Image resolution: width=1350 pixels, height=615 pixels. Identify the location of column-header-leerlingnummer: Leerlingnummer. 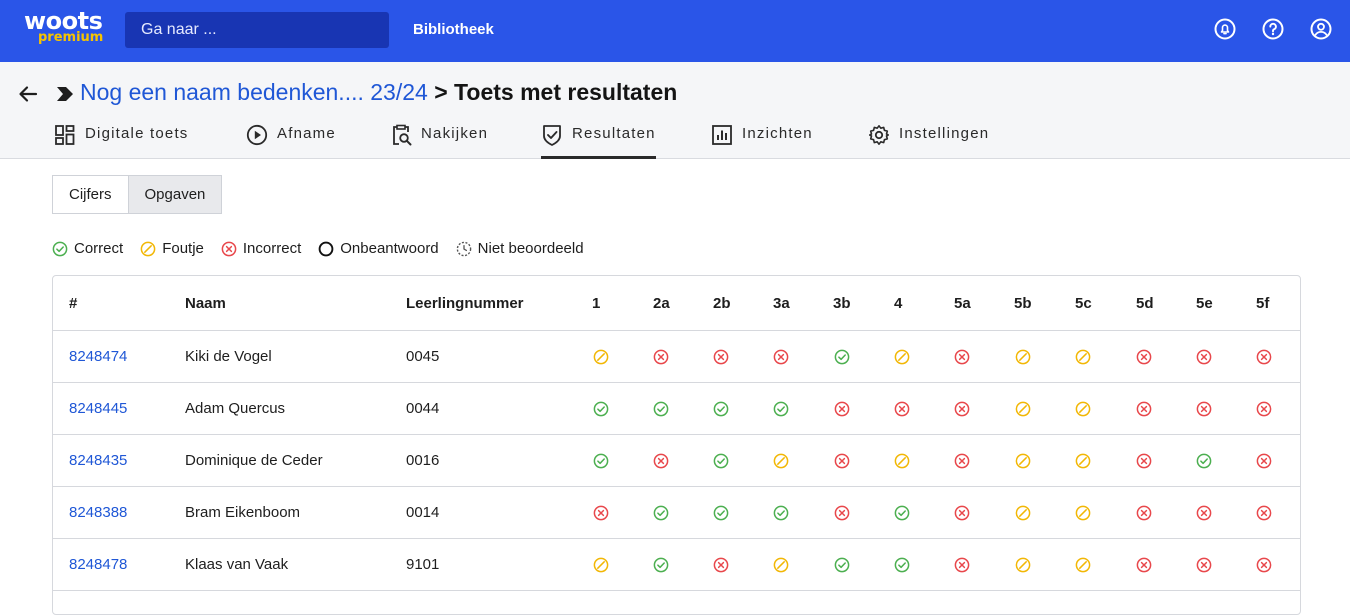
(465, 303).